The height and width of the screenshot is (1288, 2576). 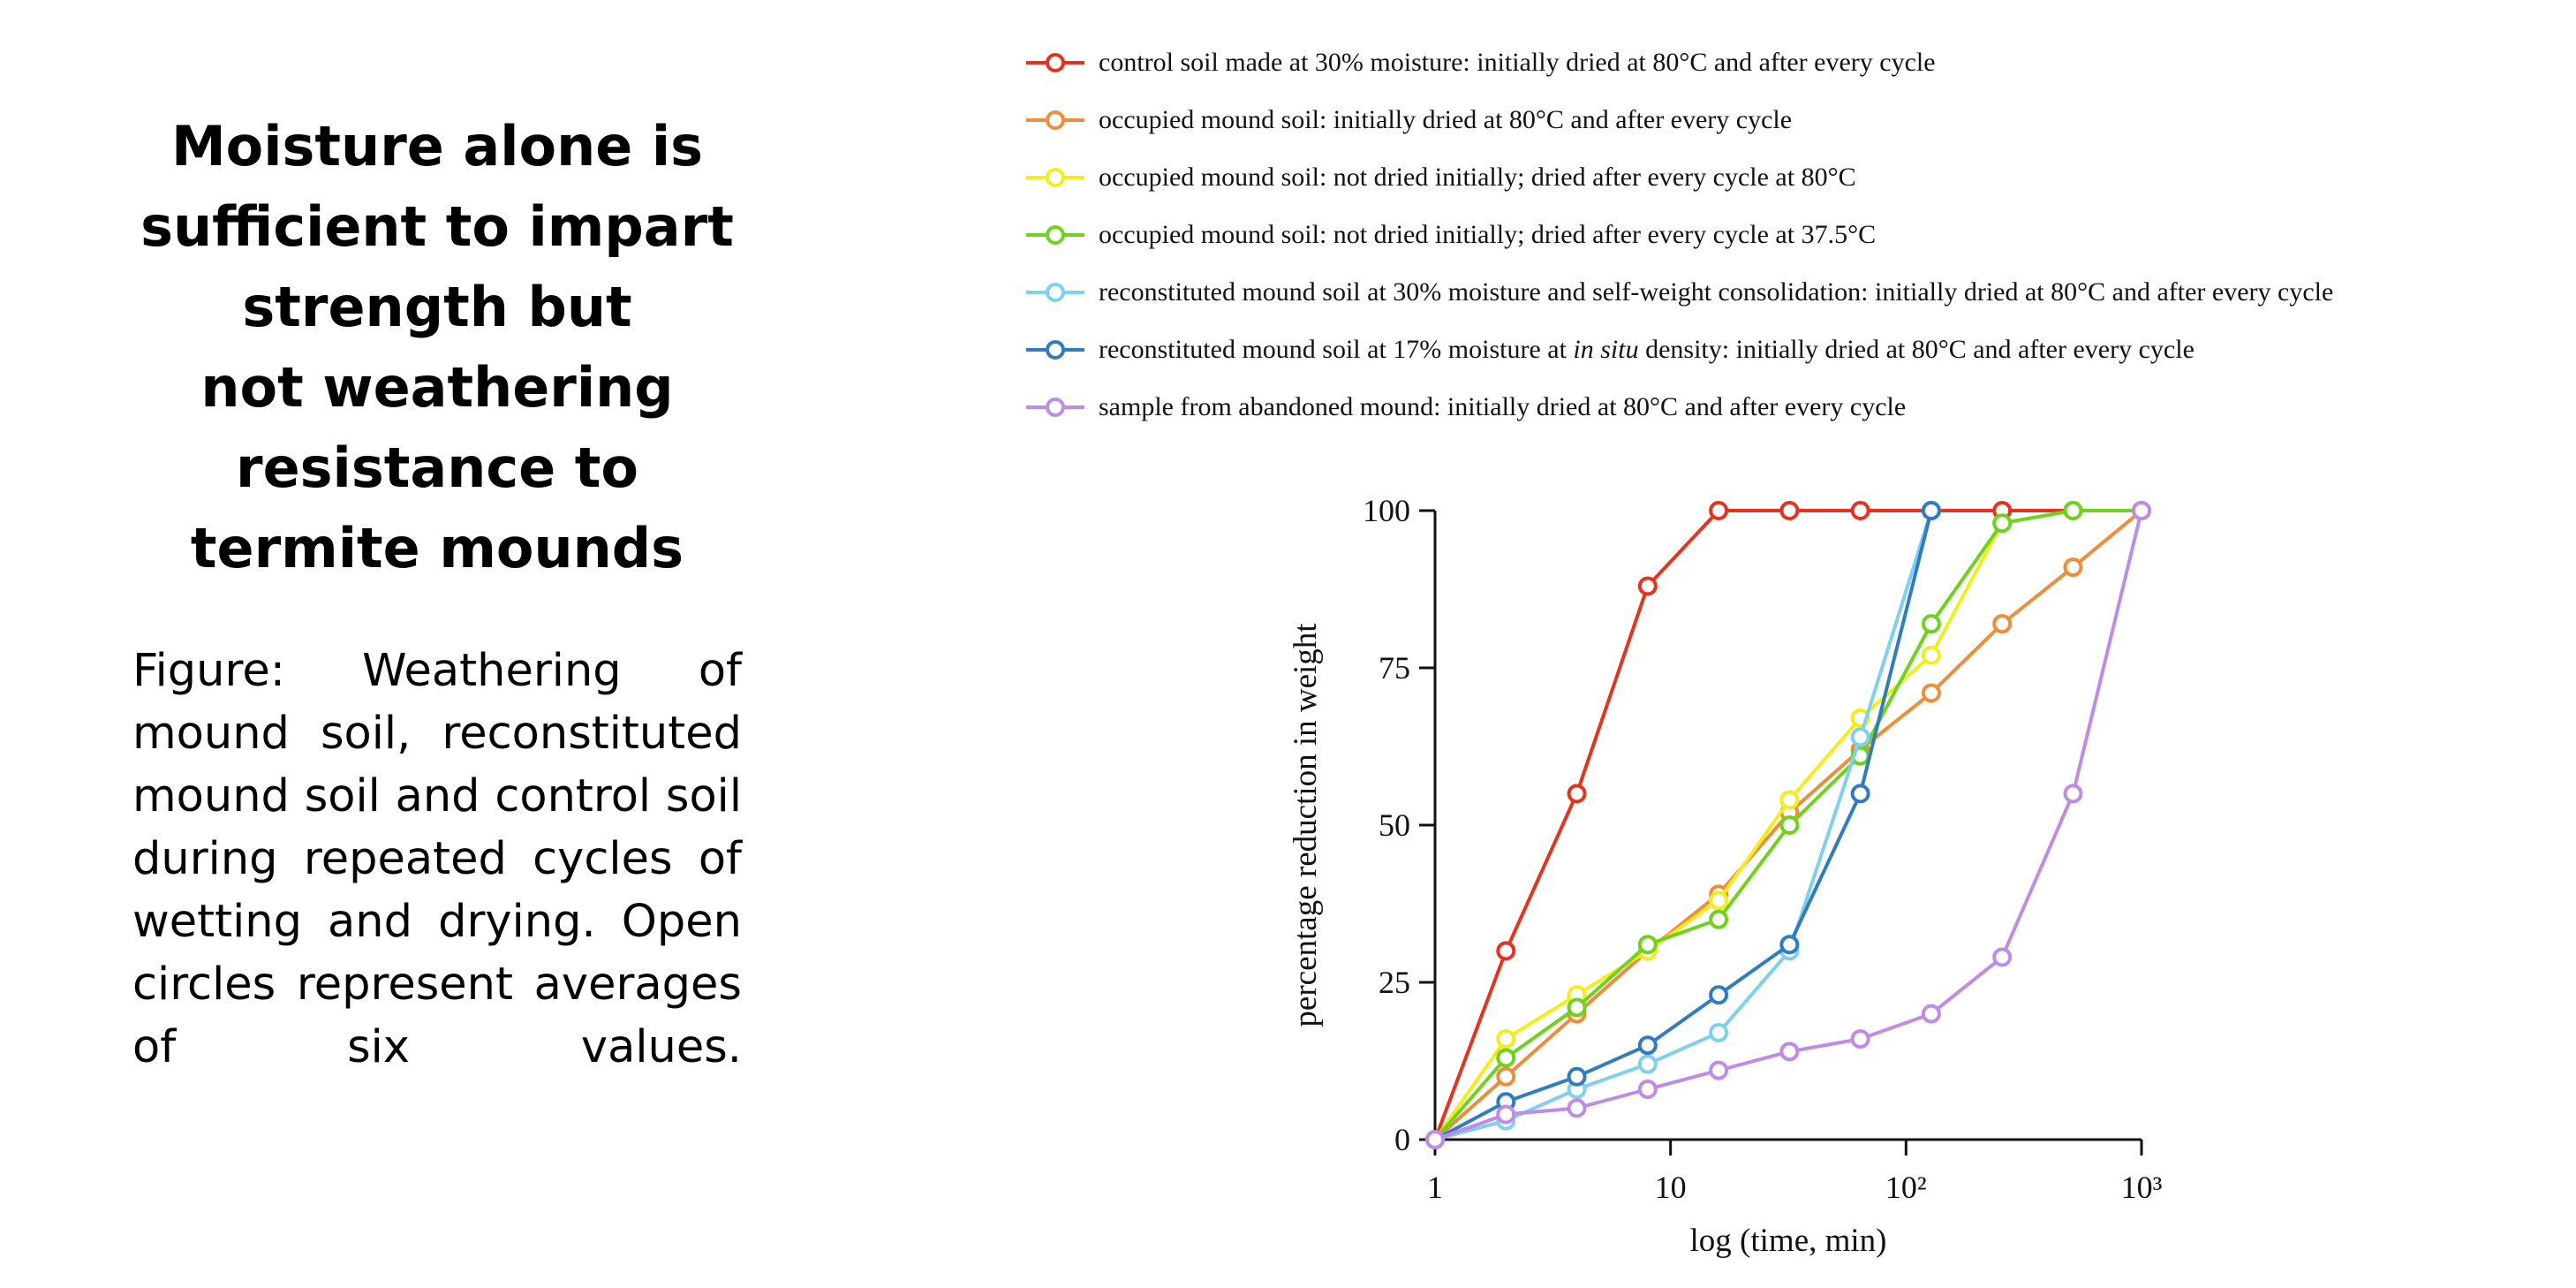 I want to click on y-axis-title: percentage reduction in weight, so click(x=1306, y=825).